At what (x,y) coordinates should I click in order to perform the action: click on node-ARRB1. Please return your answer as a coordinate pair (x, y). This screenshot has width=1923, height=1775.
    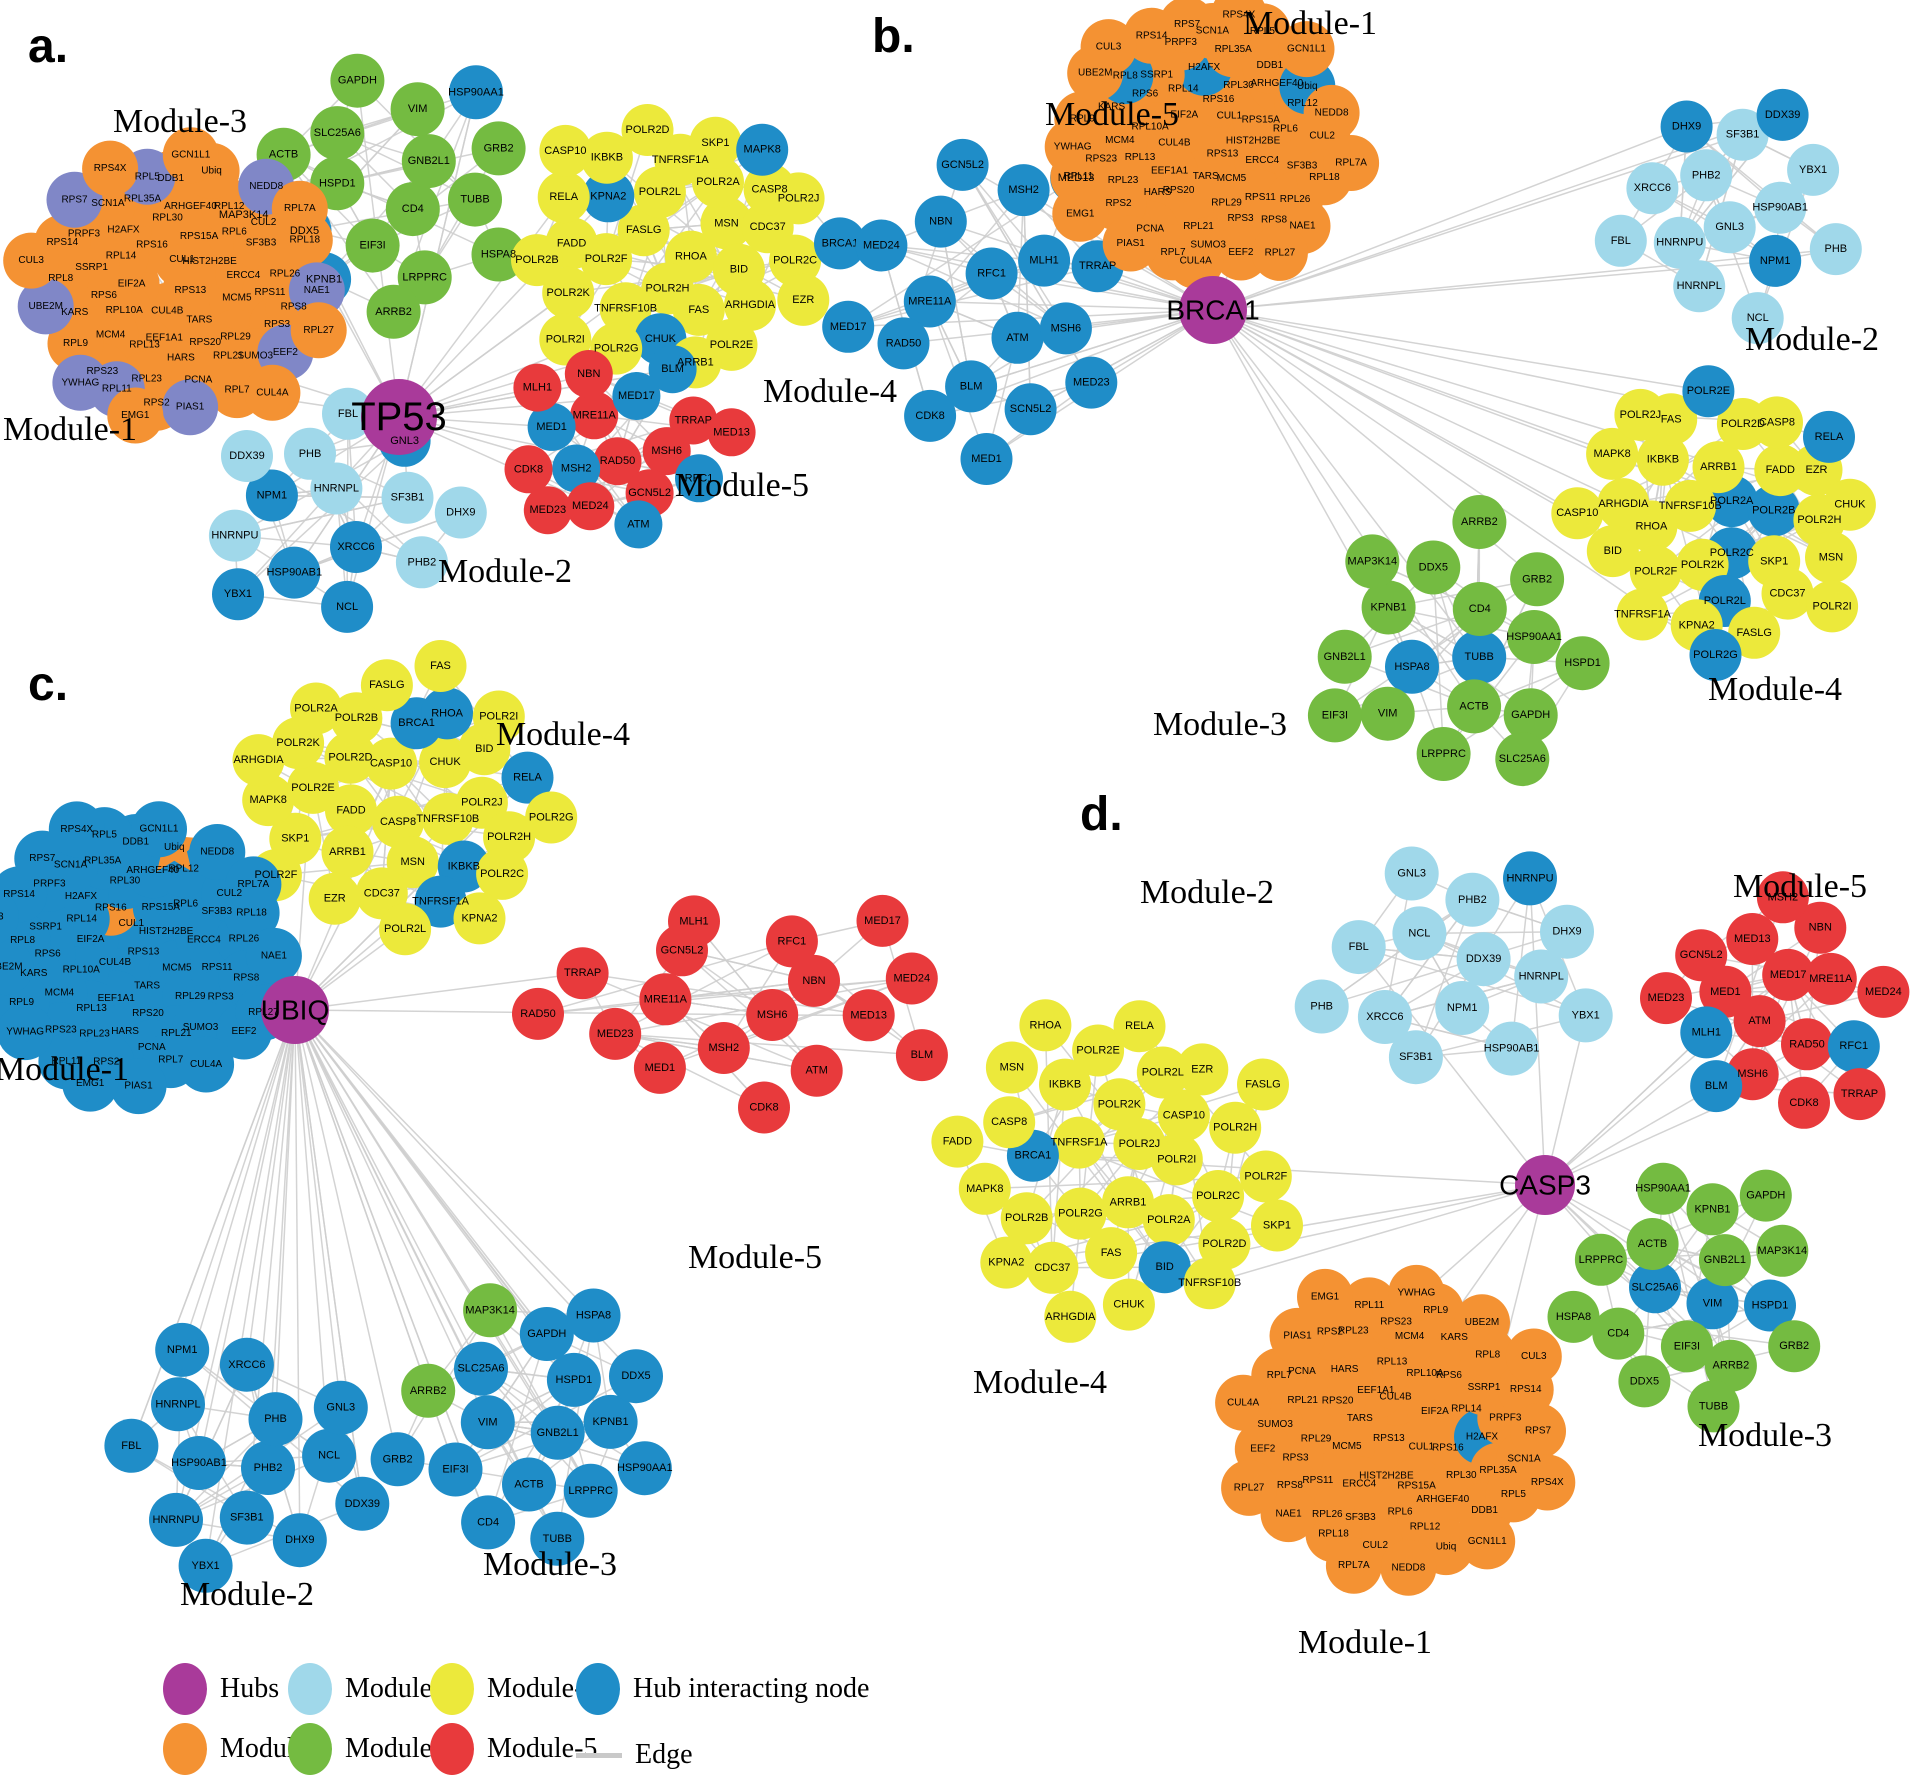
    Looking at the image, I should click on (347, 851).